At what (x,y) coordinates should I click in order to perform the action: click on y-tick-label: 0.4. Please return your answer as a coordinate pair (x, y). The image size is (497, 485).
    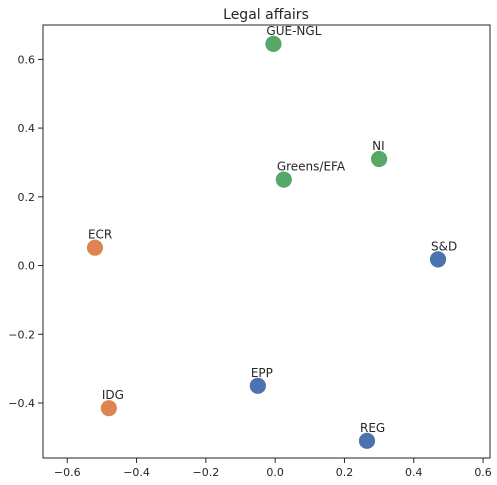
    Looking at the image, I should click on (27, 128).